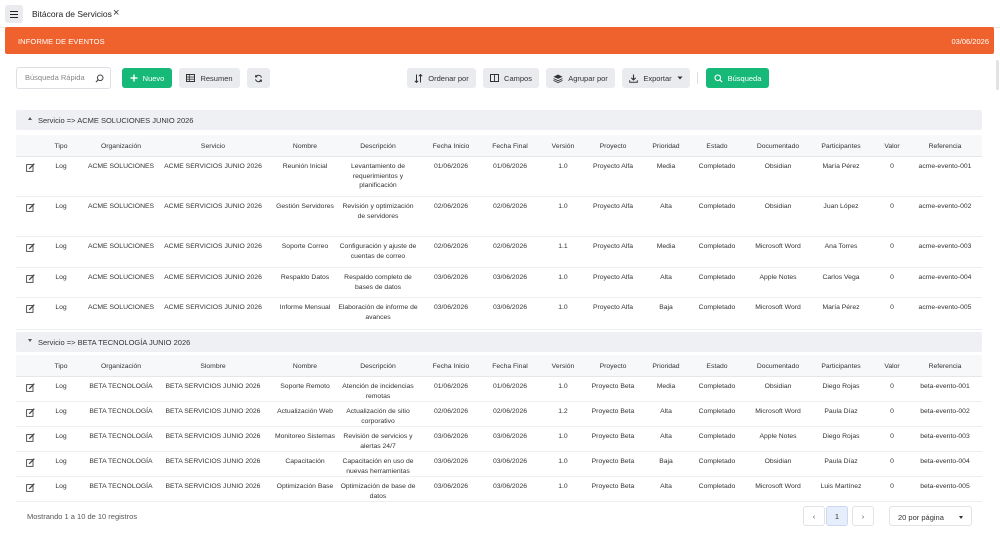  What do you see at coordinates (841, 436) in the screenshot?
I see `table-cell: Diego Rojas` at bounding box center [841, 436].